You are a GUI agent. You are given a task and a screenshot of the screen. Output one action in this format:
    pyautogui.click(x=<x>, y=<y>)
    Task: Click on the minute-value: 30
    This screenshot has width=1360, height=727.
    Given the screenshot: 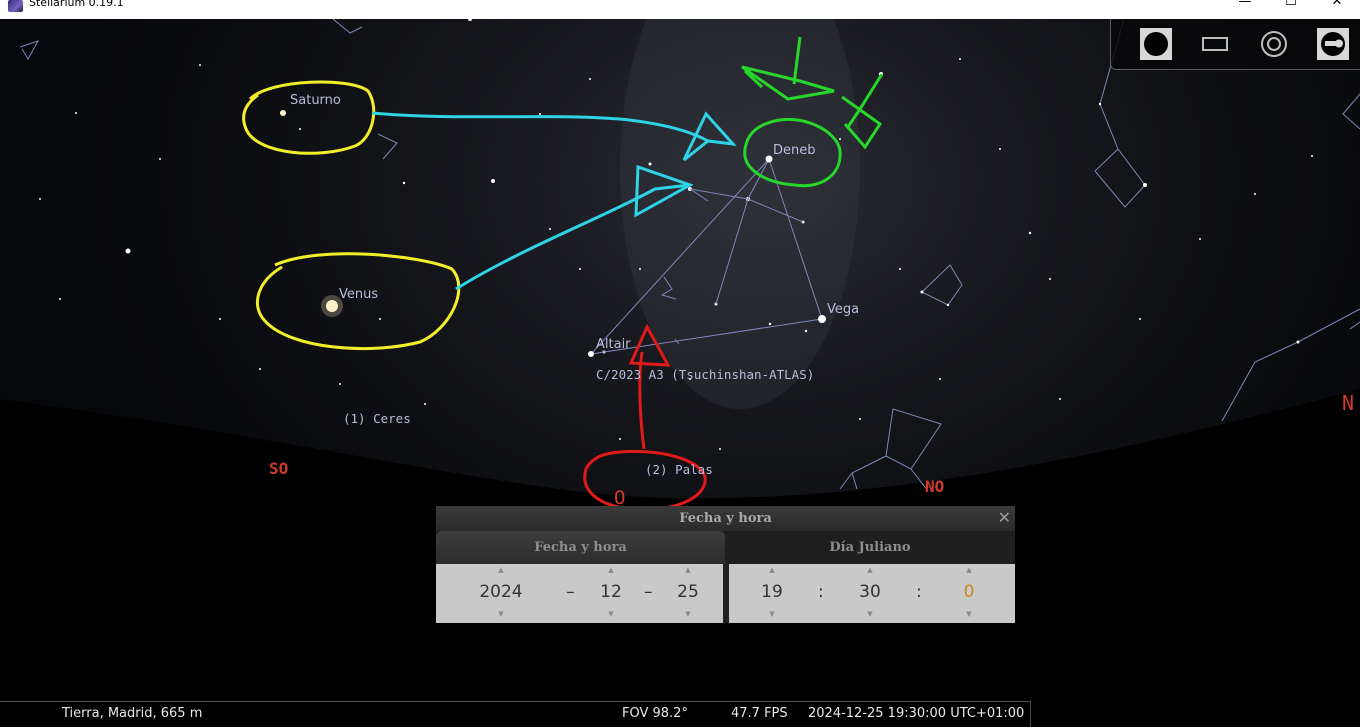 What is the action you would take?
    pyautogui.click(x=870, y=592)
    